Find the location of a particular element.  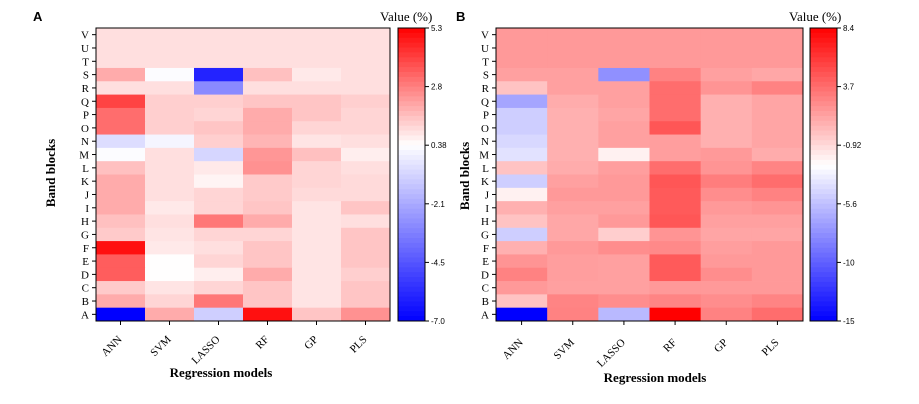

colorbar-tick-label: 5.3 is located at coordinates (437, 28).